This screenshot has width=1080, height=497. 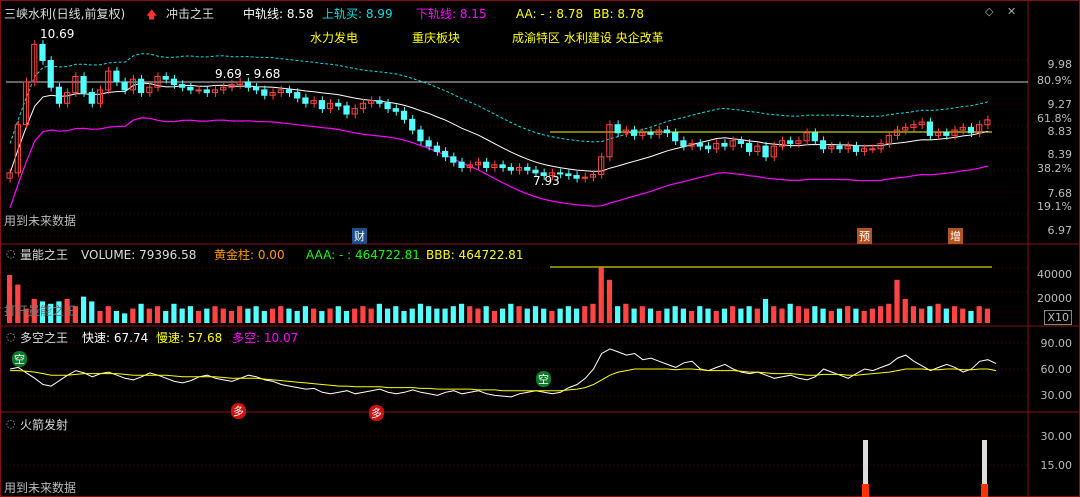 I want to click on aa-label: AA: - : 8.78, so click(x=550, y=14).